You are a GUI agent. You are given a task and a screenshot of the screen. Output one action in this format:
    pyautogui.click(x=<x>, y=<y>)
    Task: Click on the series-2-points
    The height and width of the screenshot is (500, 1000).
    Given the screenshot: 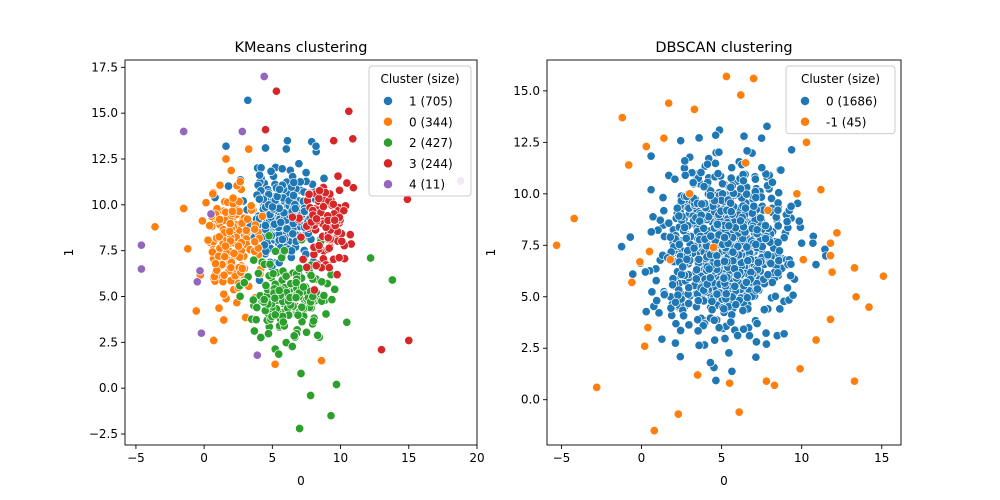 What is the action you would take?
    pyautogui.click(x=316, y=332)
    